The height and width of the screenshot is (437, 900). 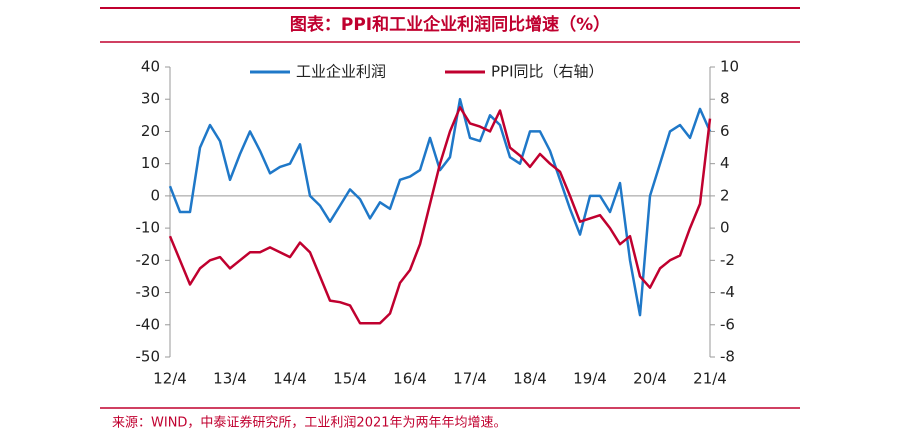 What do you see at coordinates (725, 195) in the screenshot?
I see `y2-tick-label: 2` at bounding box center [725, 195].